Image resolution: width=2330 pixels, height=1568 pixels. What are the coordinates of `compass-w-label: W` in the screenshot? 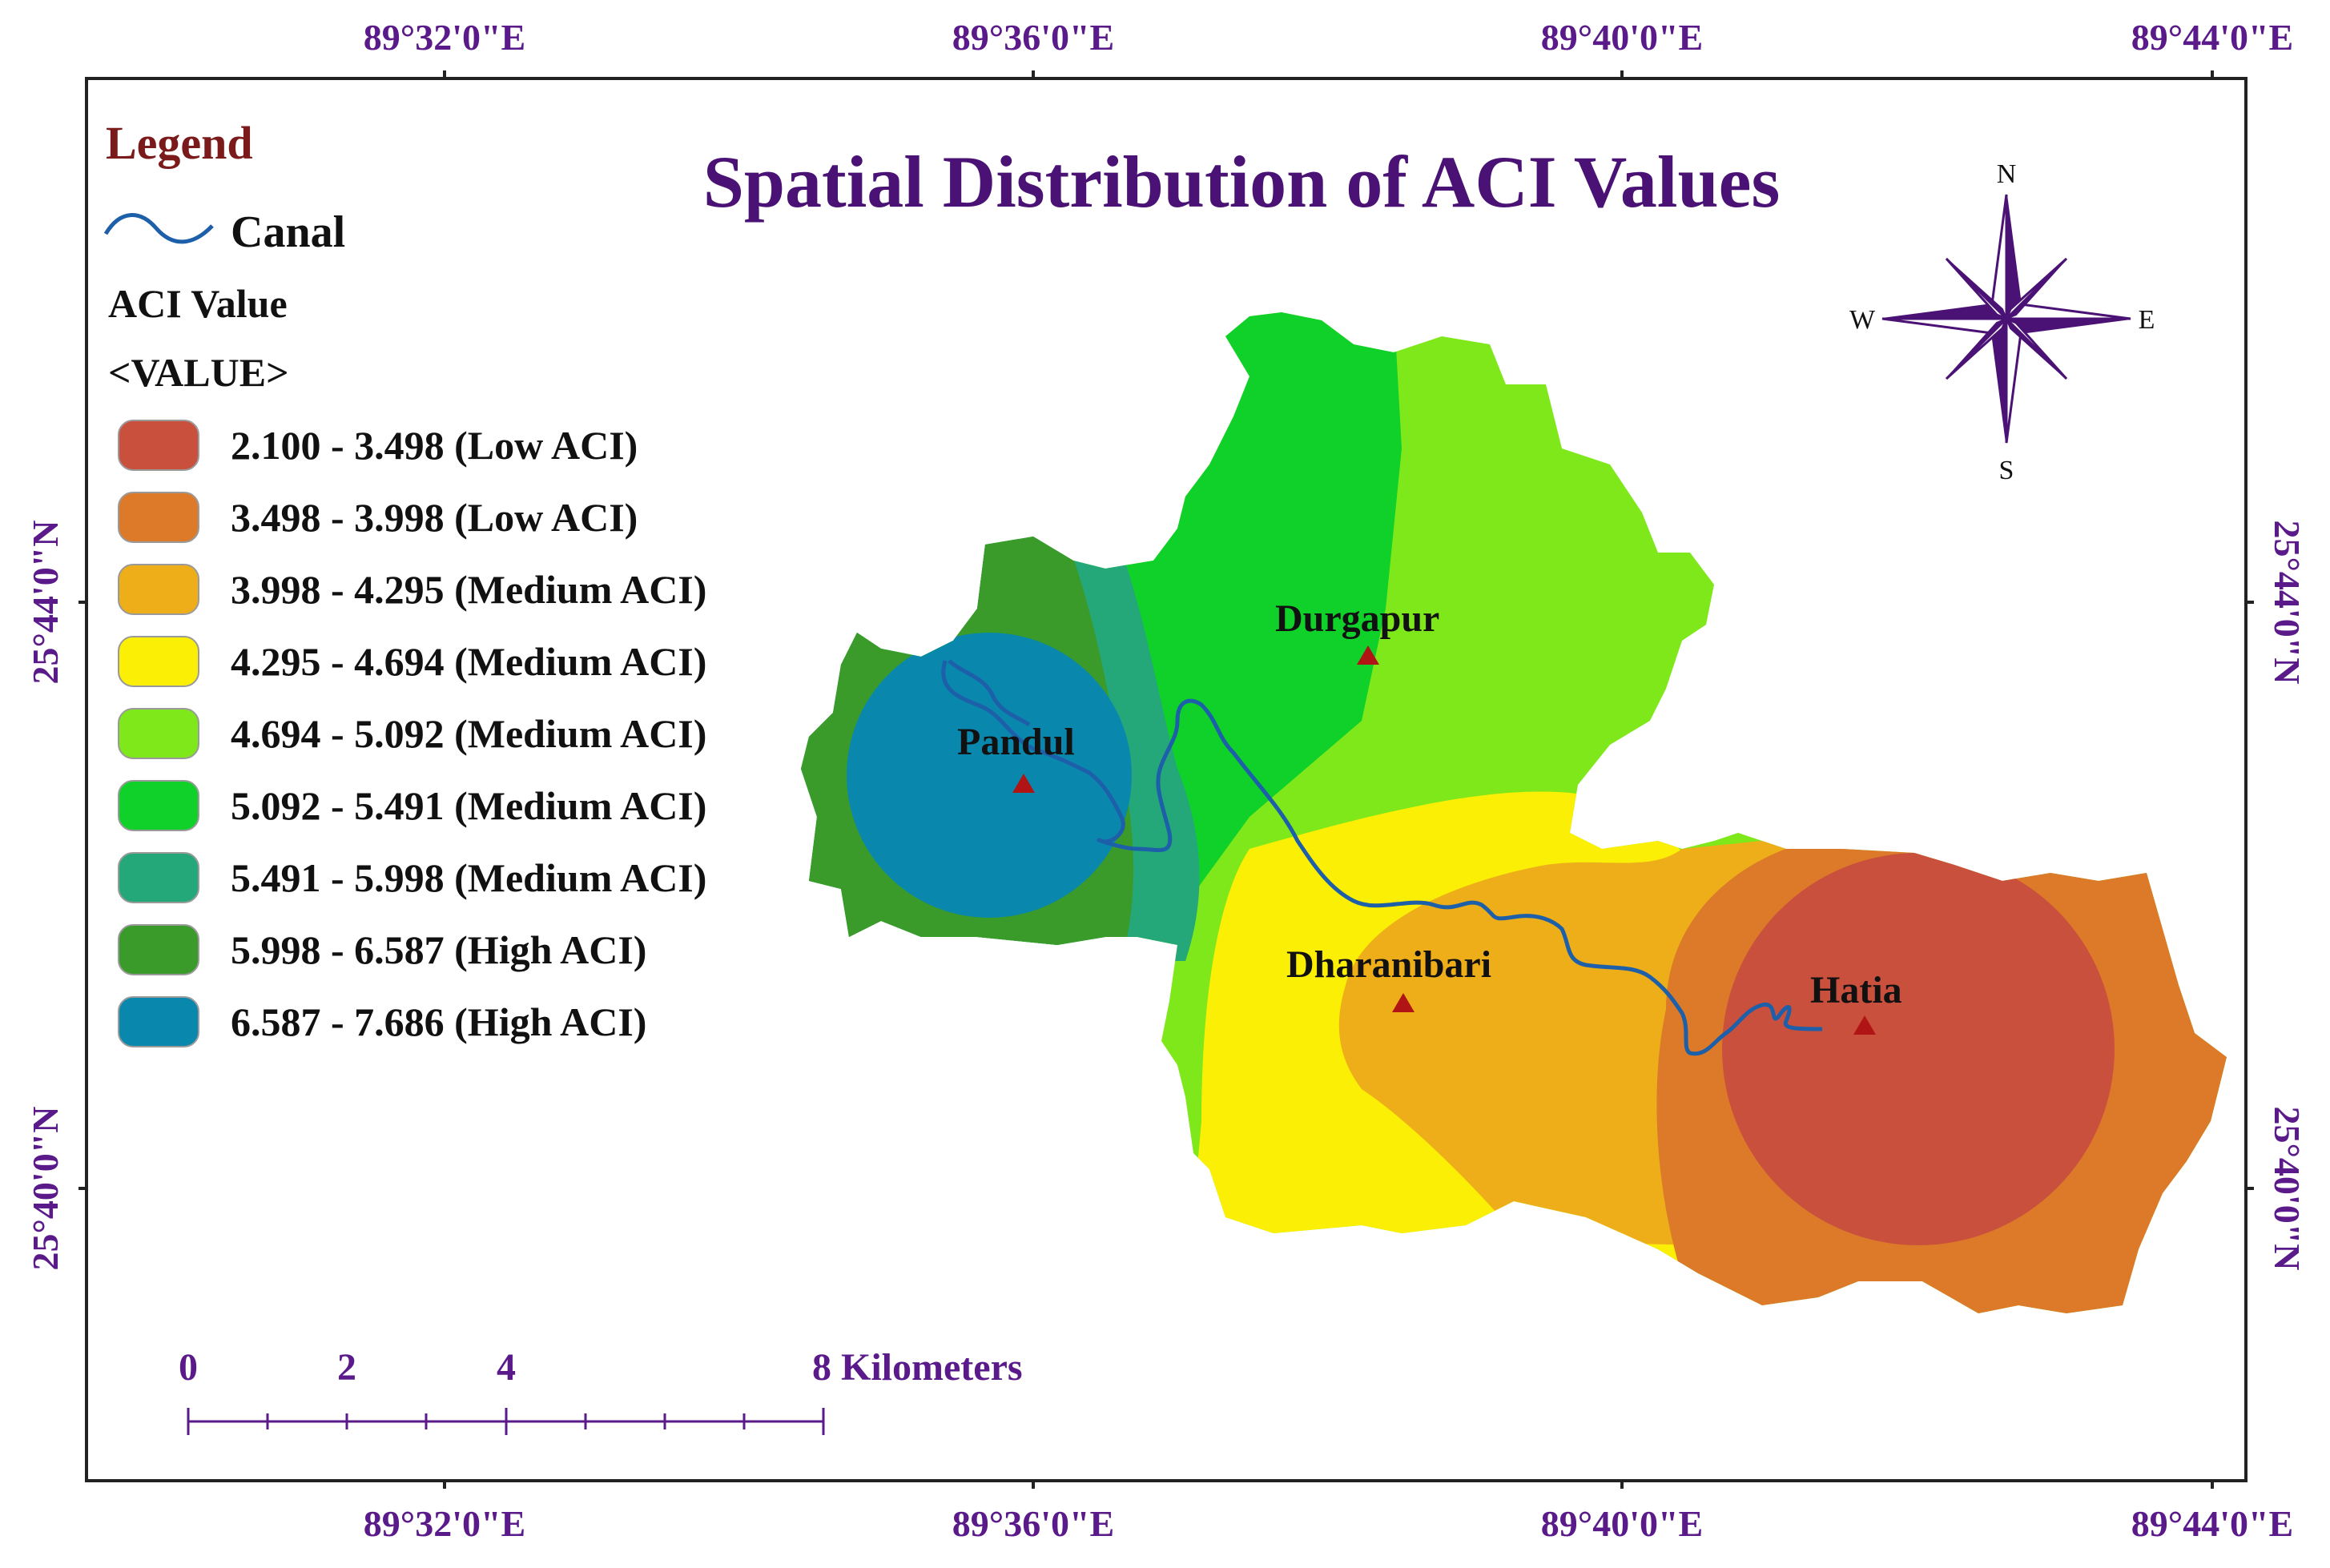 It's located at (1862, 320).